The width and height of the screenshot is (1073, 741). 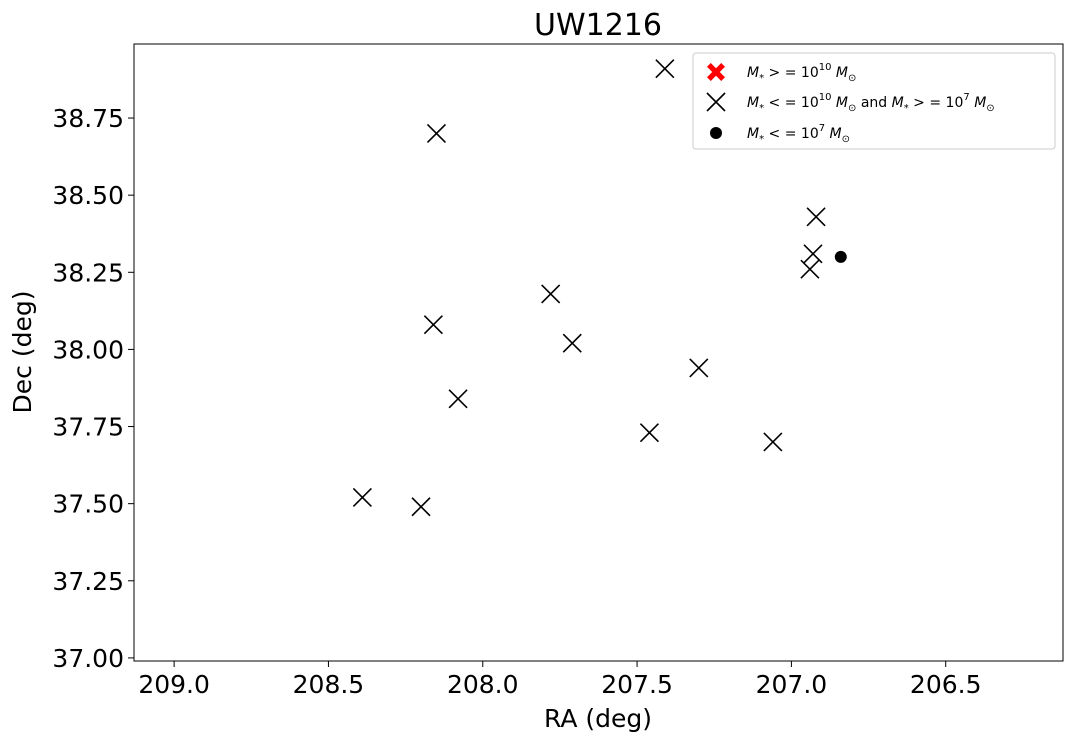 I want to click on y-tick-label: 38.00, so click(x=88, y=349).